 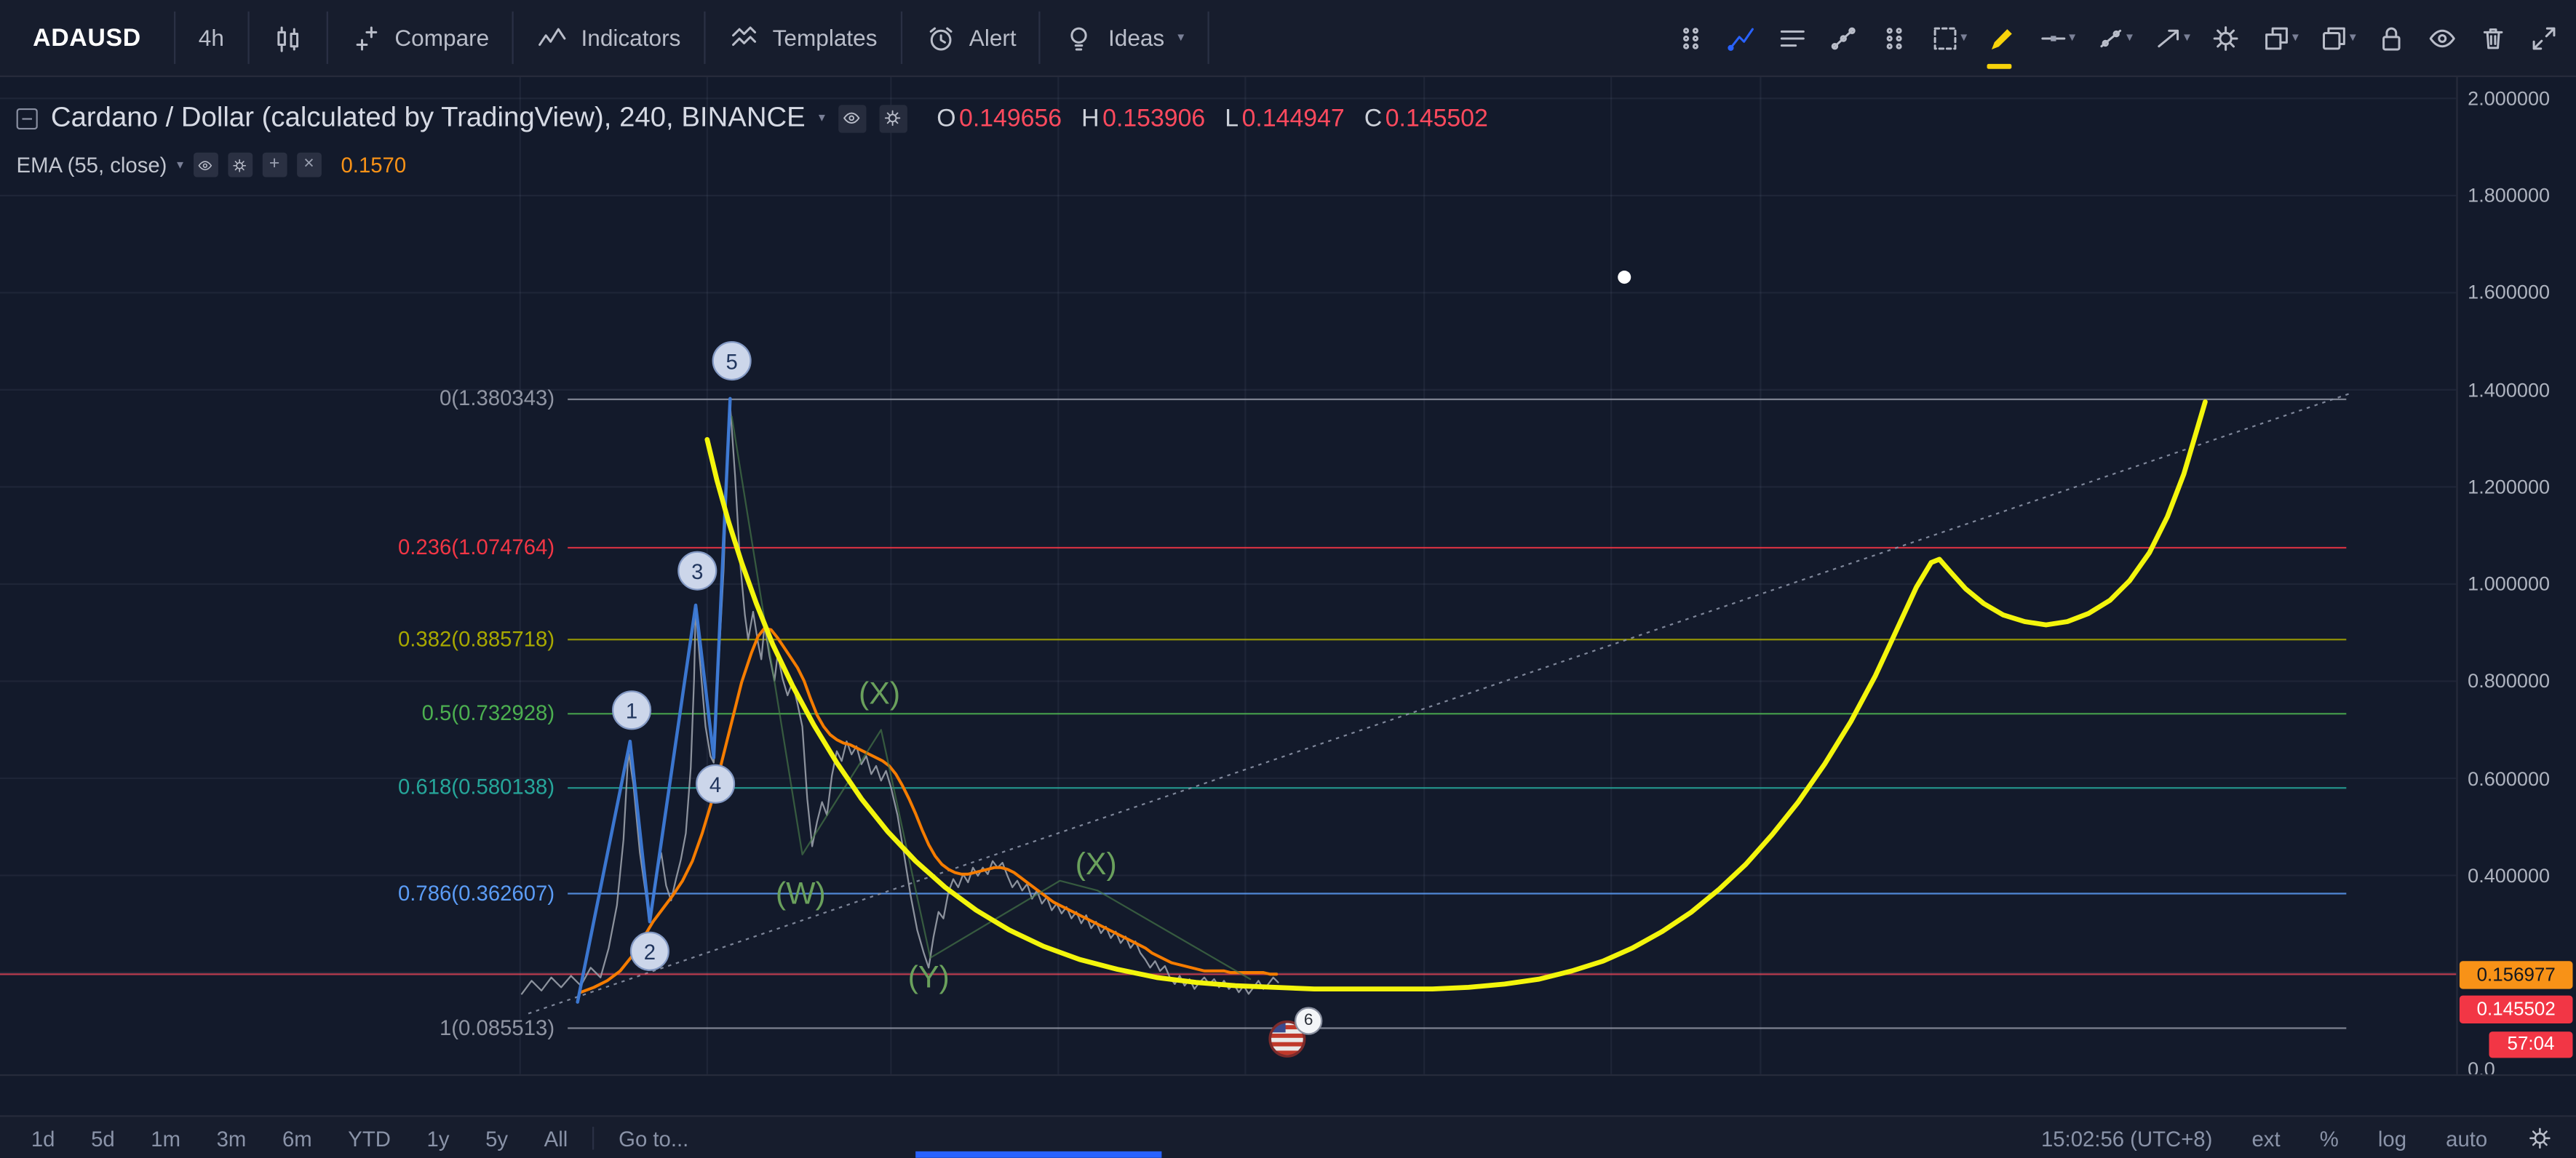 What do you see at coordinates (476, 639) in the screenshot?
I see `fib-level-label: 0.382(0.885718)` at bounding box center [476, 639].